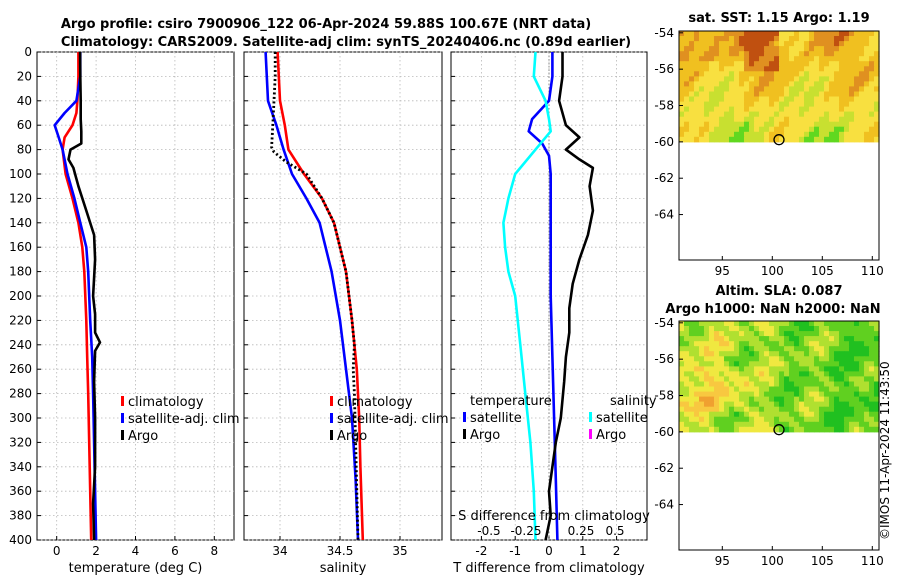 The width and height of the screenshot is (900, 580). I want to click on temperature-legend-2-swatch, so click(122, 435).